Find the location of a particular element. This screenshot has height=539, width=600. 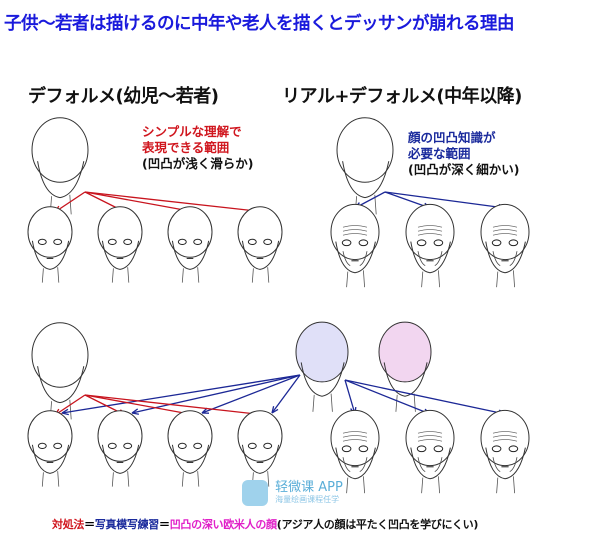

note-line: 表現できる範囲 is located at coordinates (186, 147).